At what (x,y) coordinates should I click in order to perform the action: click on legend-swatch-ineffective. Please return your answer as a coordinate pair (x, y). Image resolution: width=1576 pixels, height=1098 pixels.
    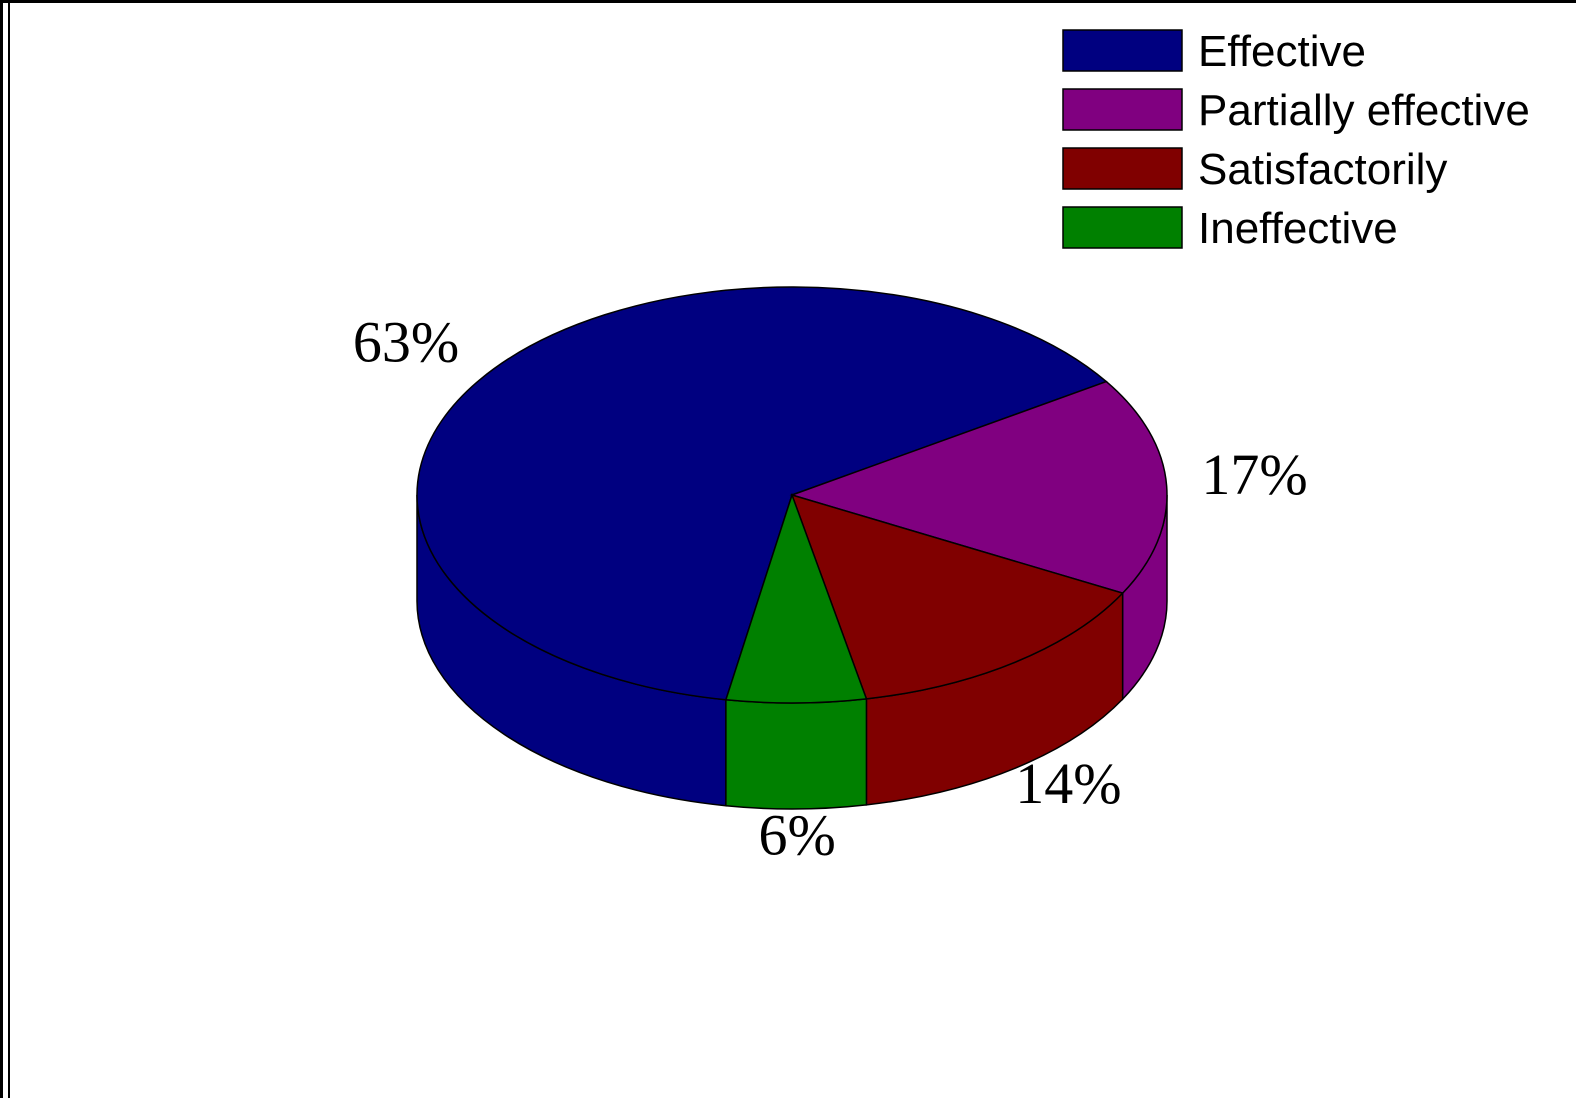
    Looking at the image, I should click on (1122, 227).